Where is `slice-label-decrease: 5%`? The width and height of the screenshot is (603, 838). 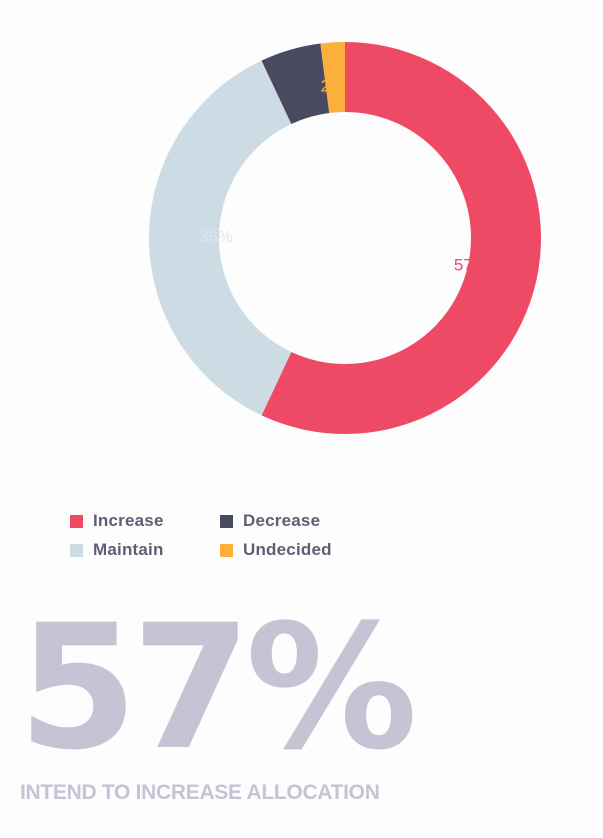 slice-label-decrease: 5% is located at coordinates (301, 103).